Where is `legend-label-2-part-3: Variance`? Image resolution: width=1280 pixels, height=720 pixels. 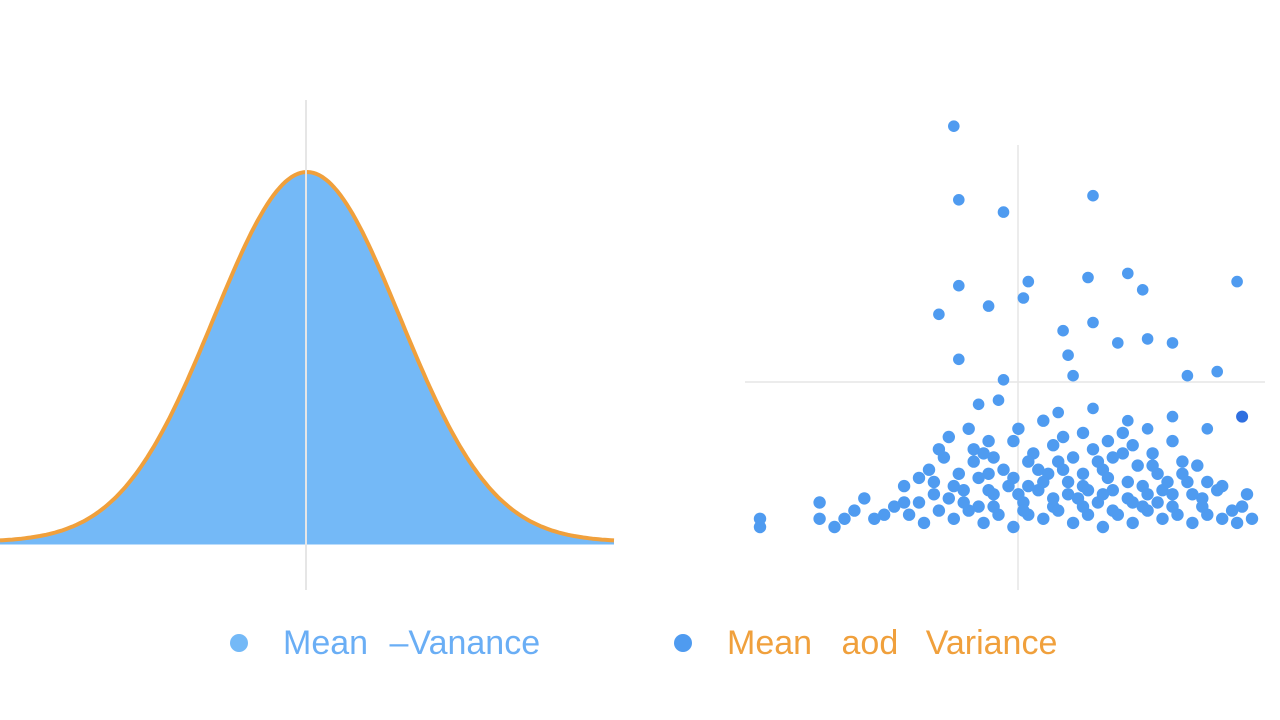
legend-label-2-part-3: Variance is located at coordinates (992, 643).